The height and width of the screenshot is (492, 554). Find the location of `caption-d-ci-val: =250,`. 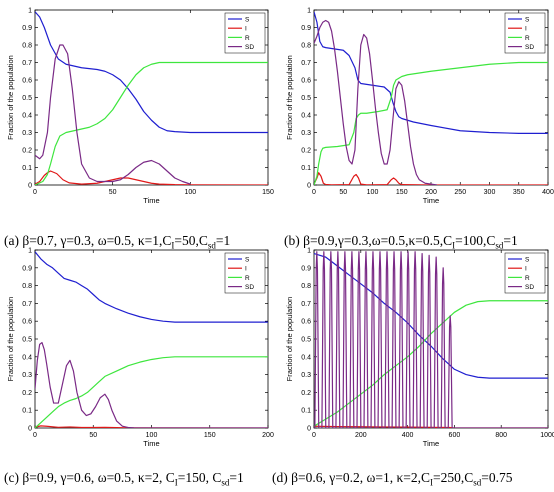

caption-d-ci-val: =250, is located at coordinates (449, 477).